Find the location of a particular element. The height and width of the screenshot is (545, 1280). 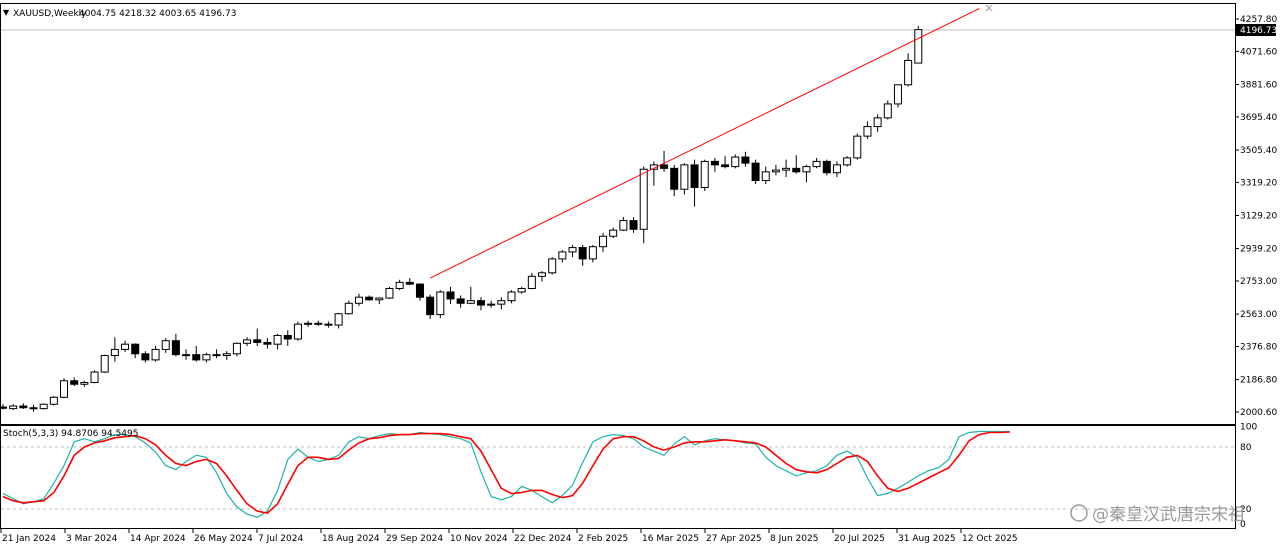

collapse-arrow-icon: ▼ is located at coordinates (6, 12).